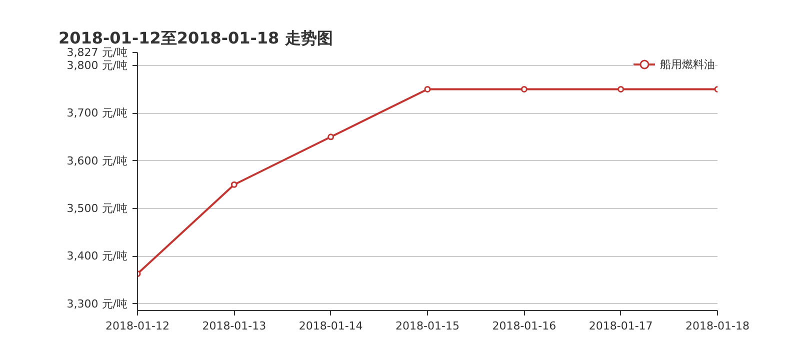 The width and height of the screenshot is (798, 337). Describe the element at coordinates (138, 326) in the screenshot. I see `x-tick-label: 2018-01-12` at that location.